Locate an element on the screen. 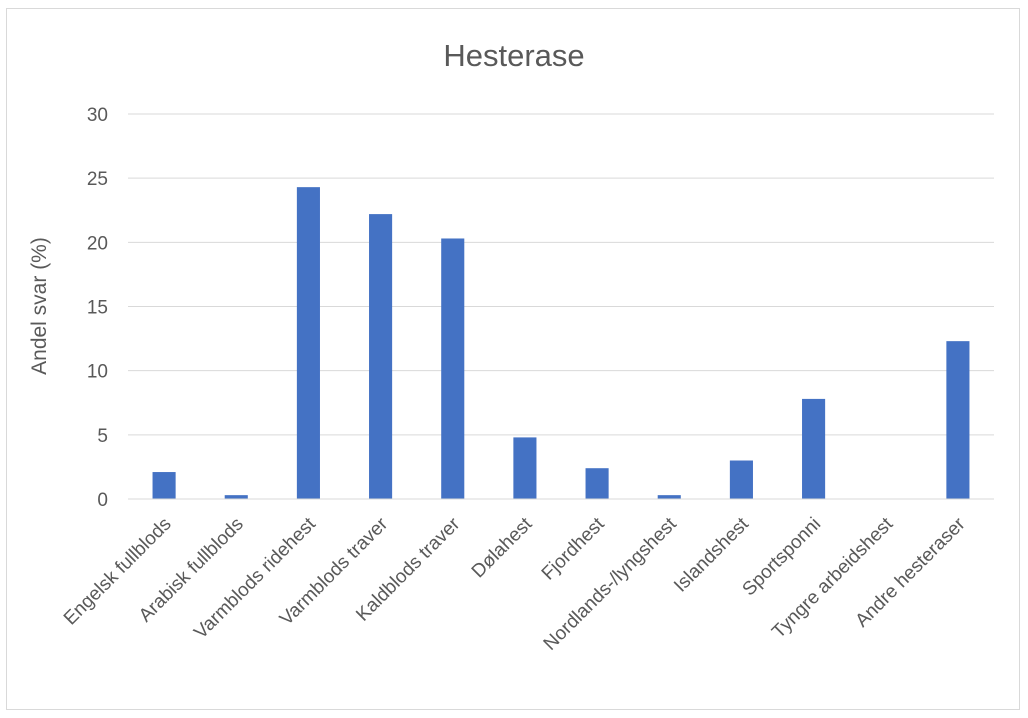 The image size is (1028, 718). y-tick-label: 5 is located at coordinates (102, 436).